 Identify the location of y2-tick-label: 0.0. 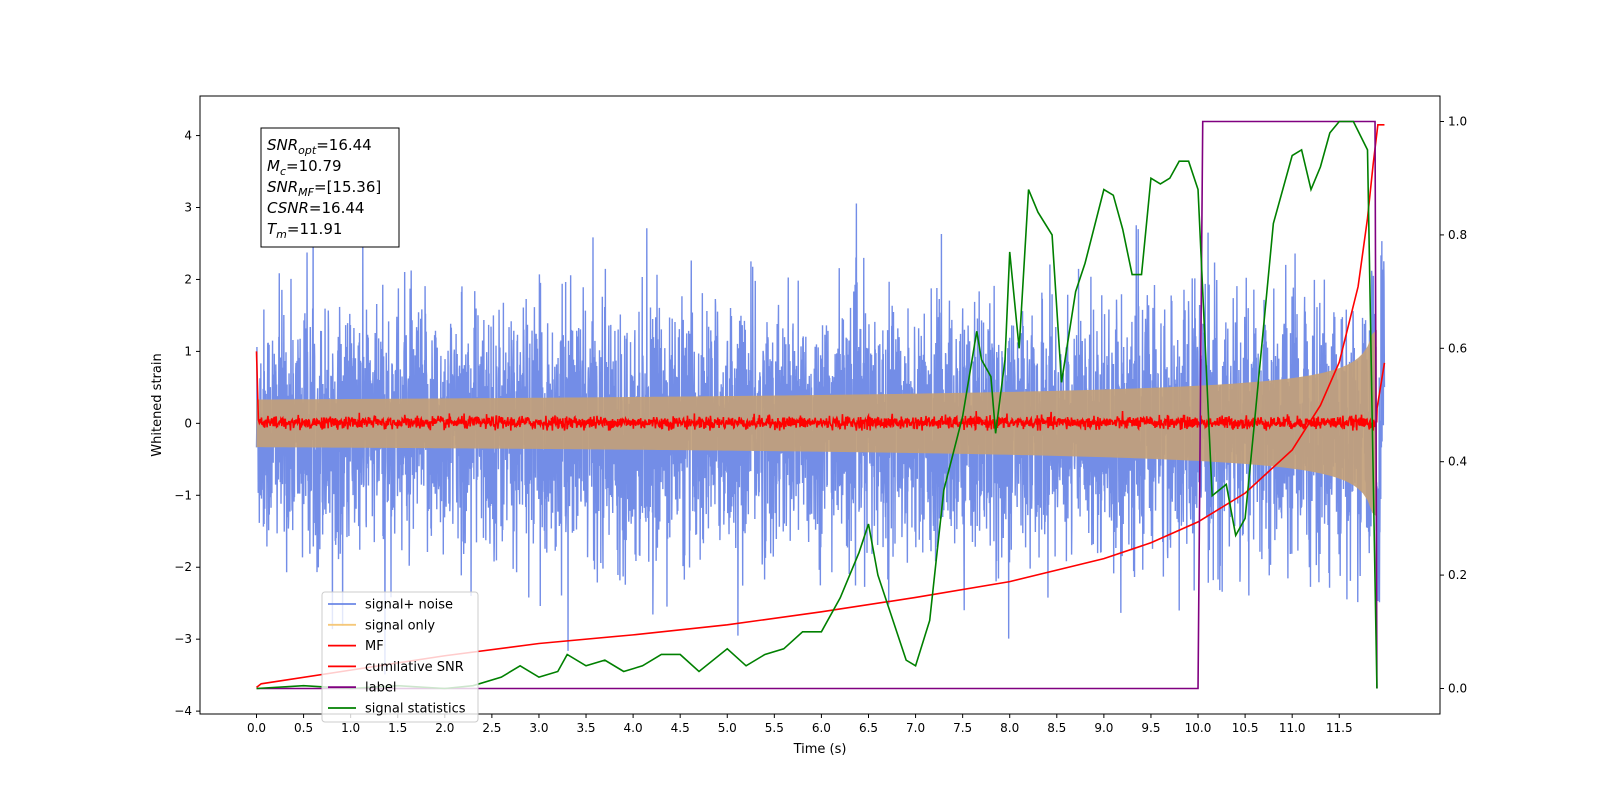
(1457, 688).